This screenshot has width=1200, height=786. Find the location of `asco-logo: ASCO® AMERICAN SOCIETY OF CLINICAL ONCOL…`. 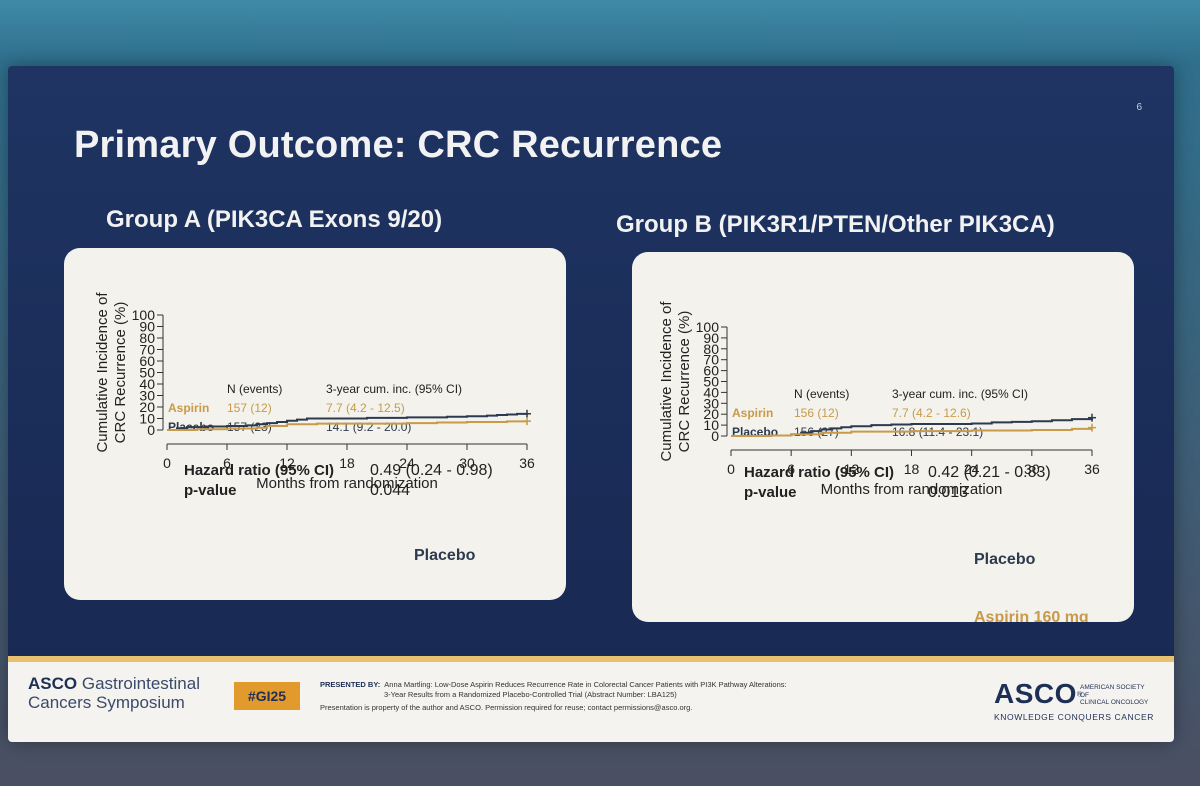

asco-logo: ASCO® AMERICAN SOCIETY OF CLINICAL ONCOL… is located at coordinates (1074, 700).